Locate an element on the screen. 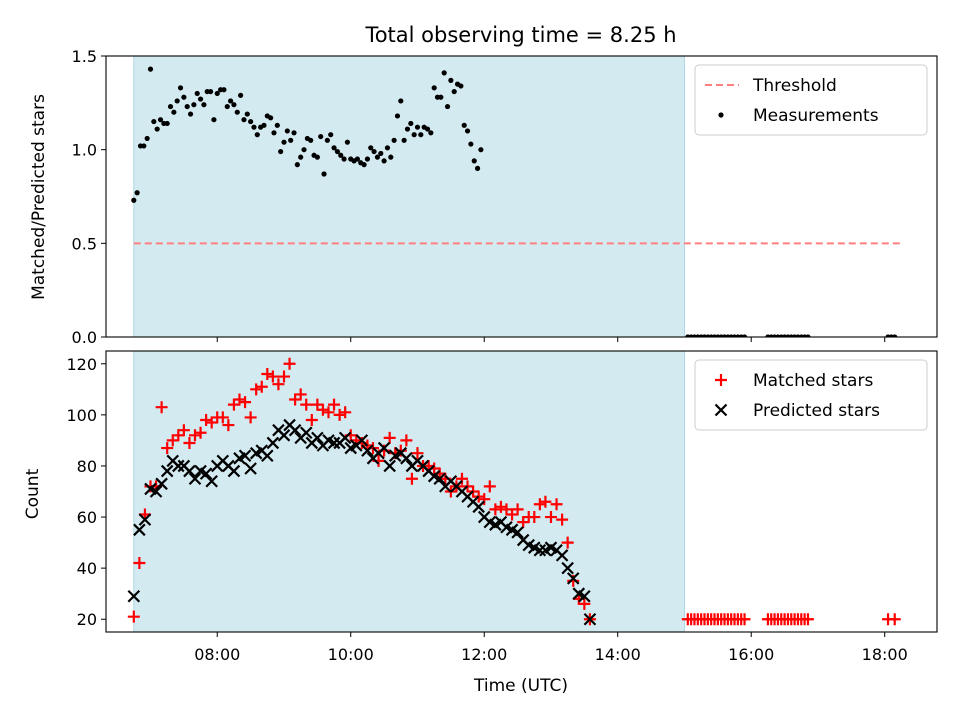 Image resolution: width=960 pixels, height=720 pixels. x-tick-label: 08:00 is located at coordinates (217, 654).